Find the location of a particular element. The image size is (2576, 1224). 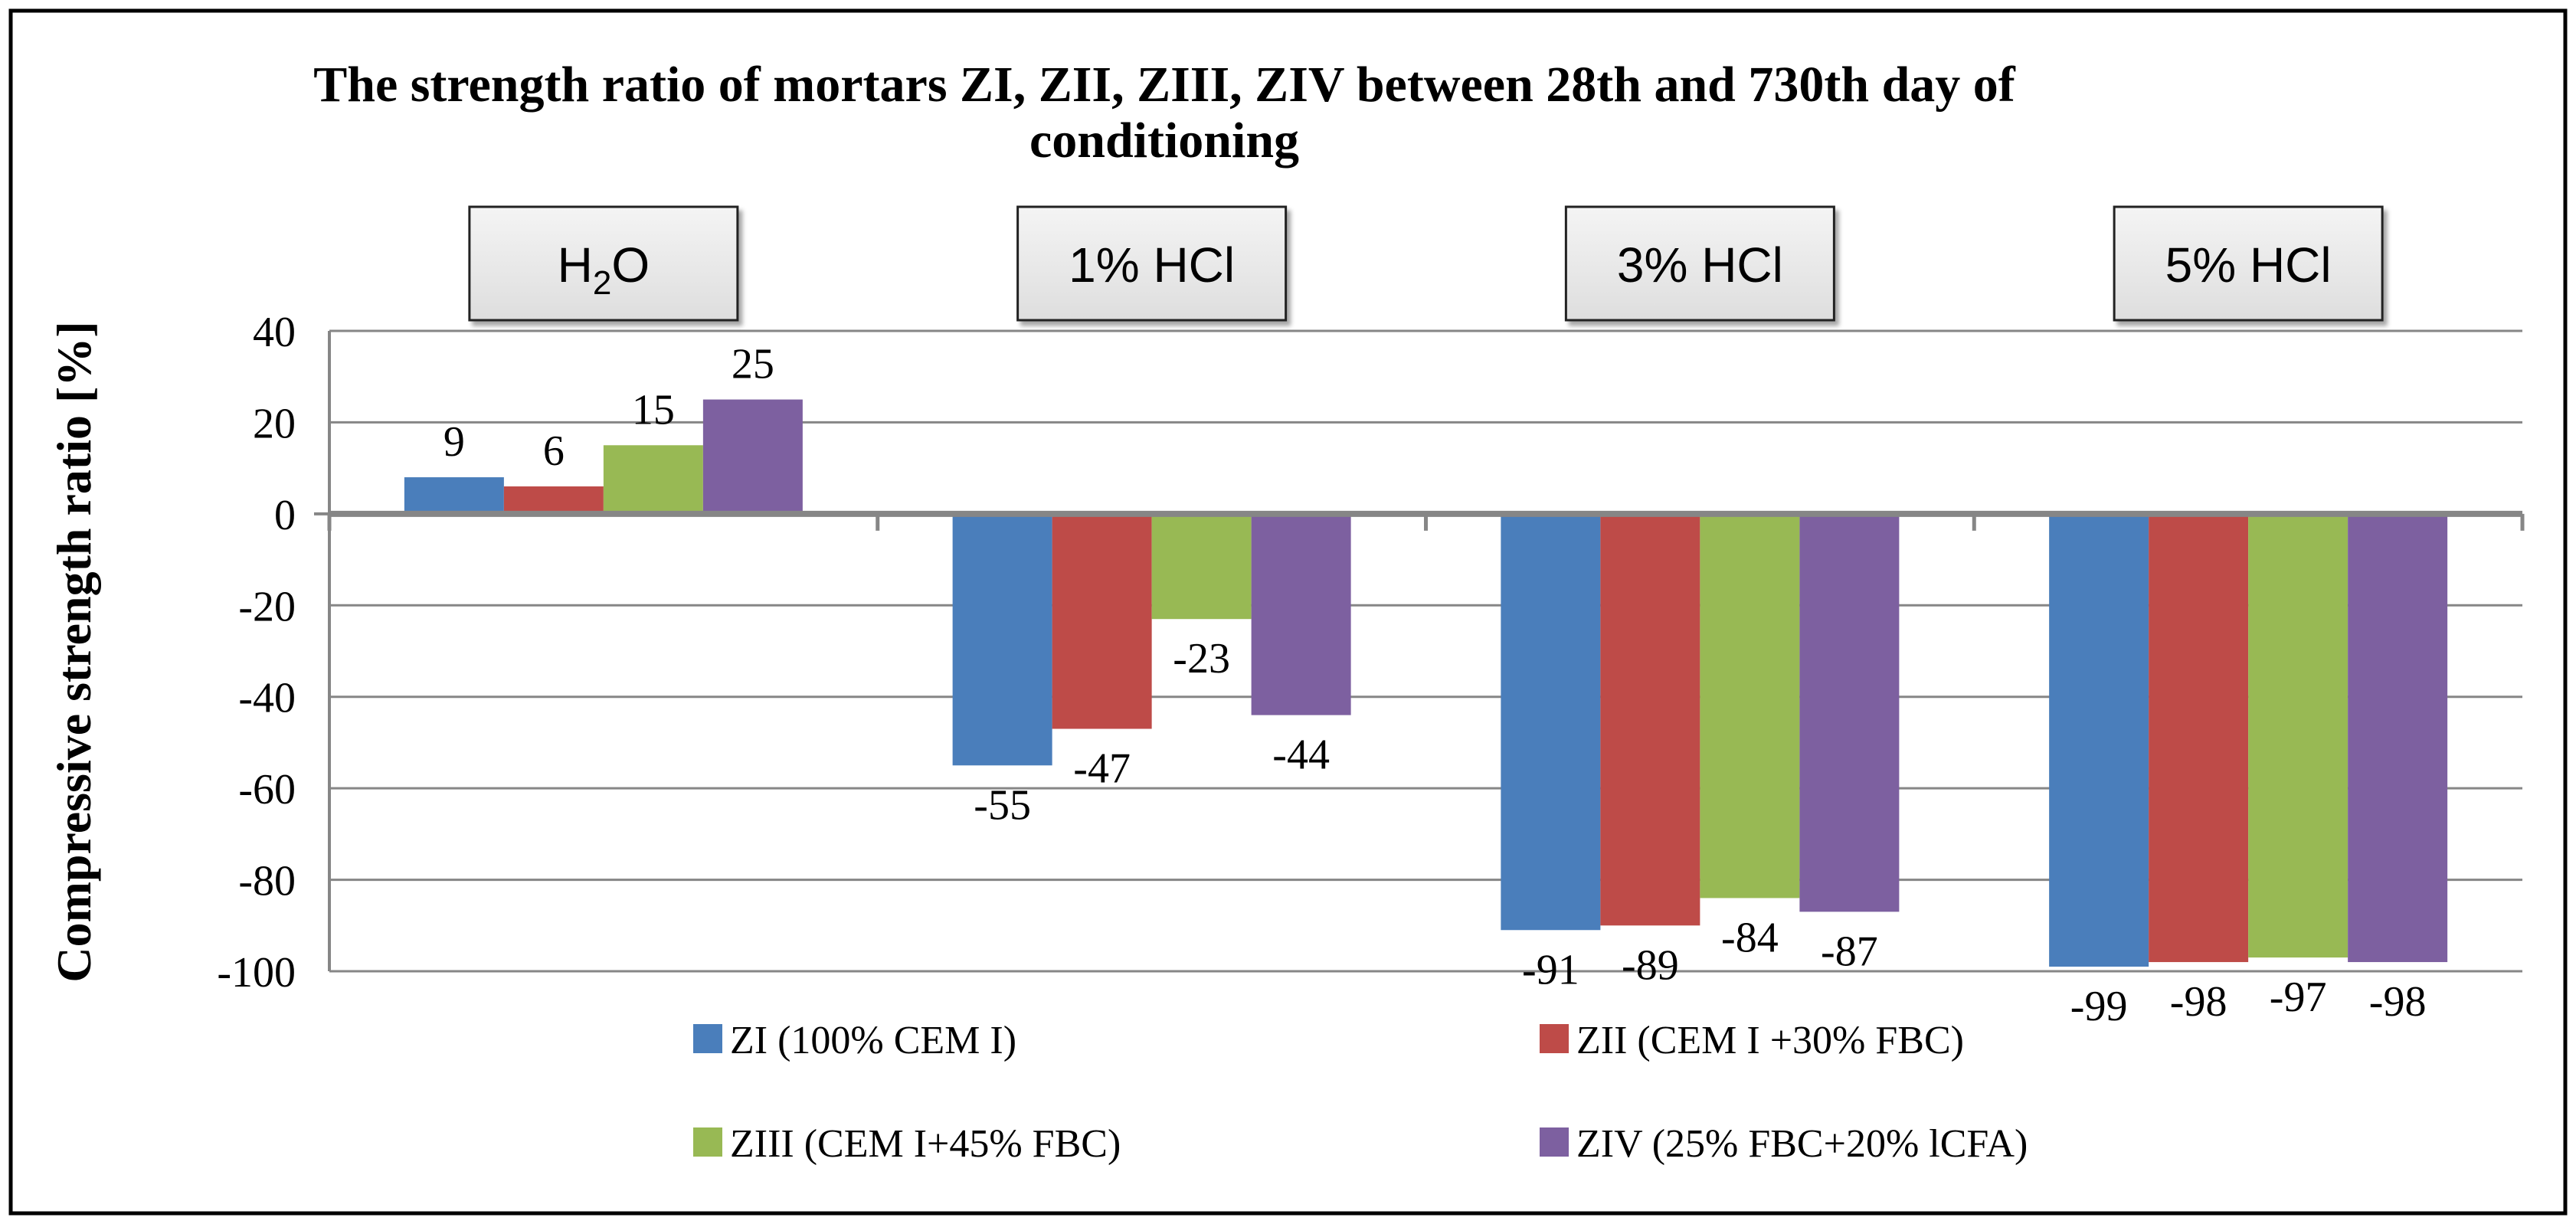

data-label: -44 is located at coordinates (1301, 755).